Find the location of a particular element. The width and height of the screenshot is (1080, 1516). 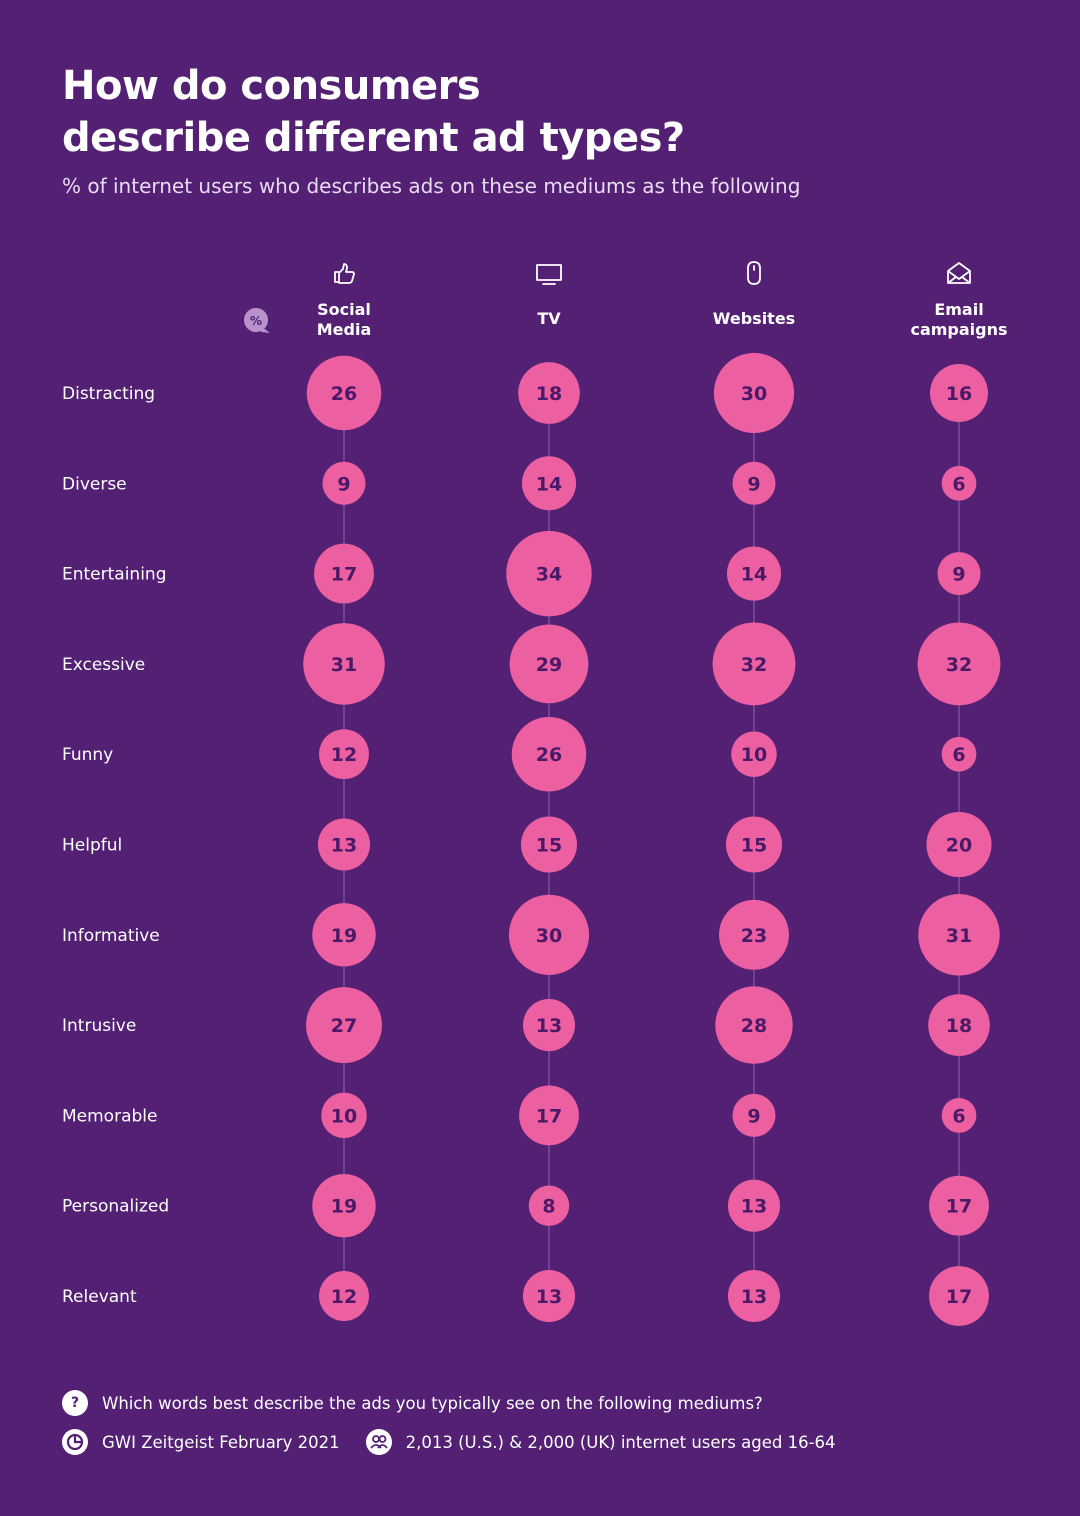

bubble-value: 20 is located at coordinates (959, 846).